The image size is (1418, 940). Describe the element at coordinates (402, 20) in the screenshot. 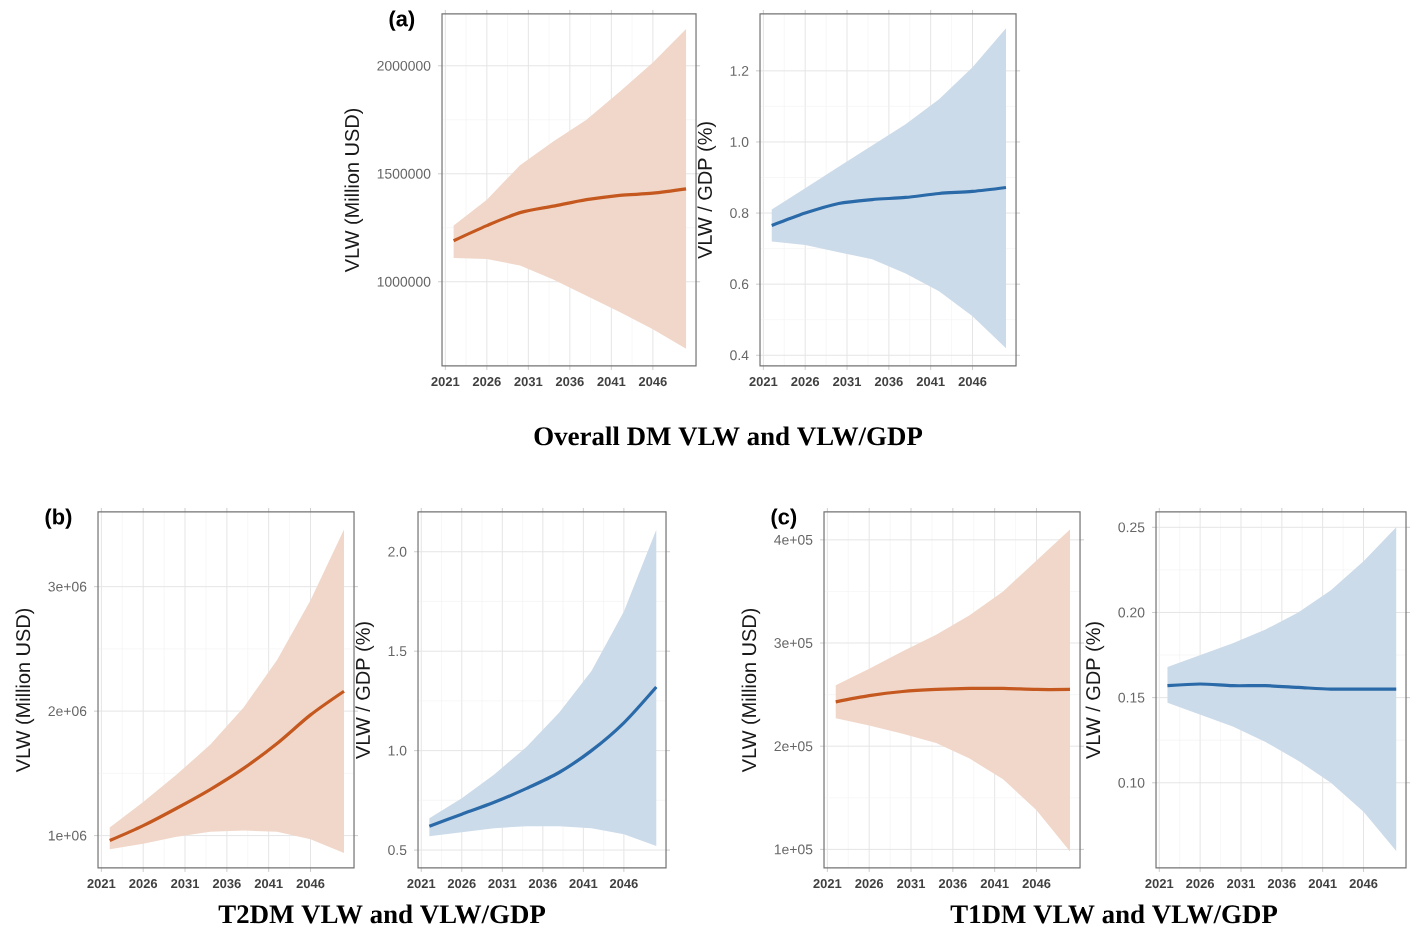

I see `text: (a)` at that location.